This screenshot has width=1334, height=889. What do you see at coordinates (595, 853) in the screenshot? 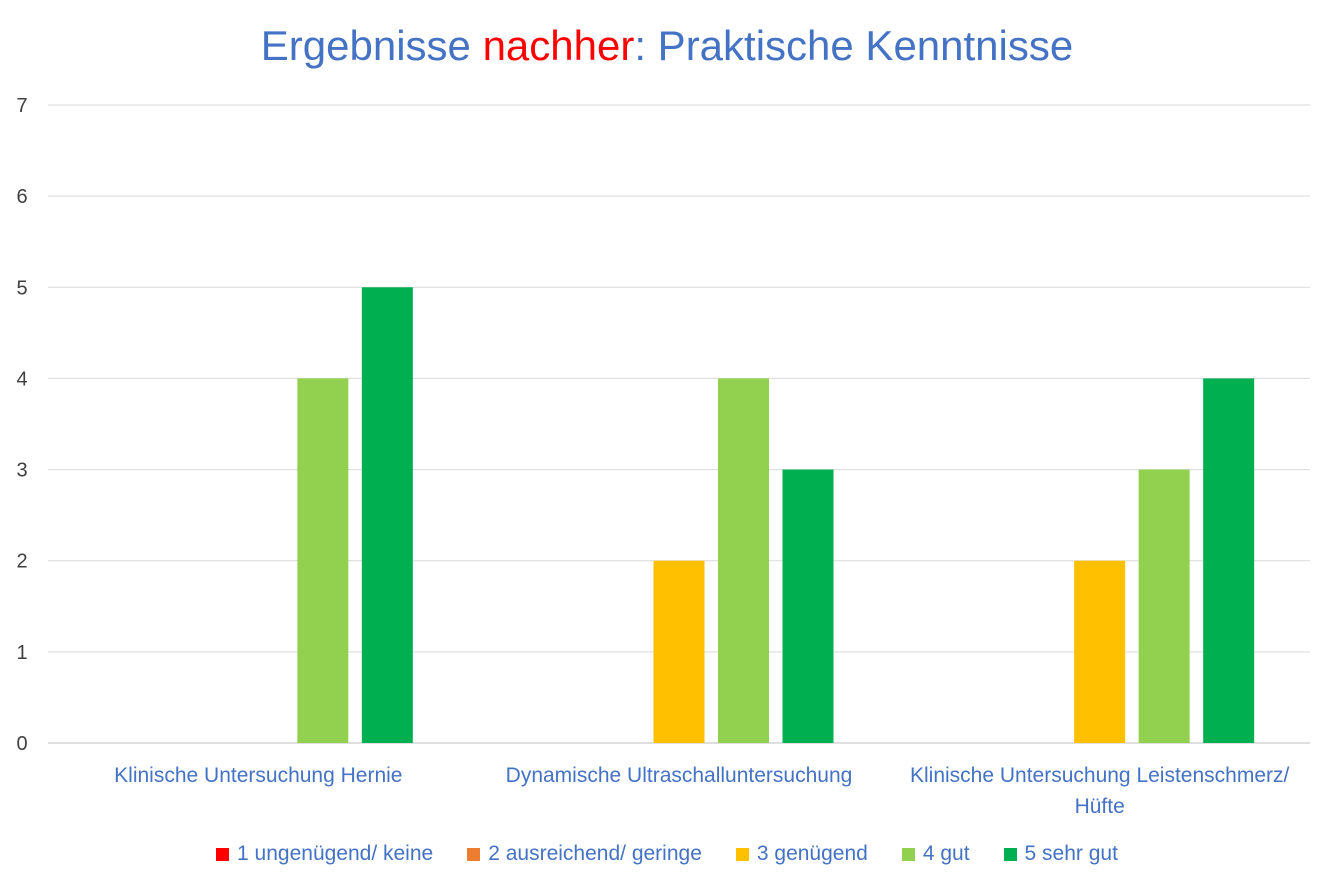
I see `legend-label: 2 ausreichend/ geringe` at bounding box center [595, 853].